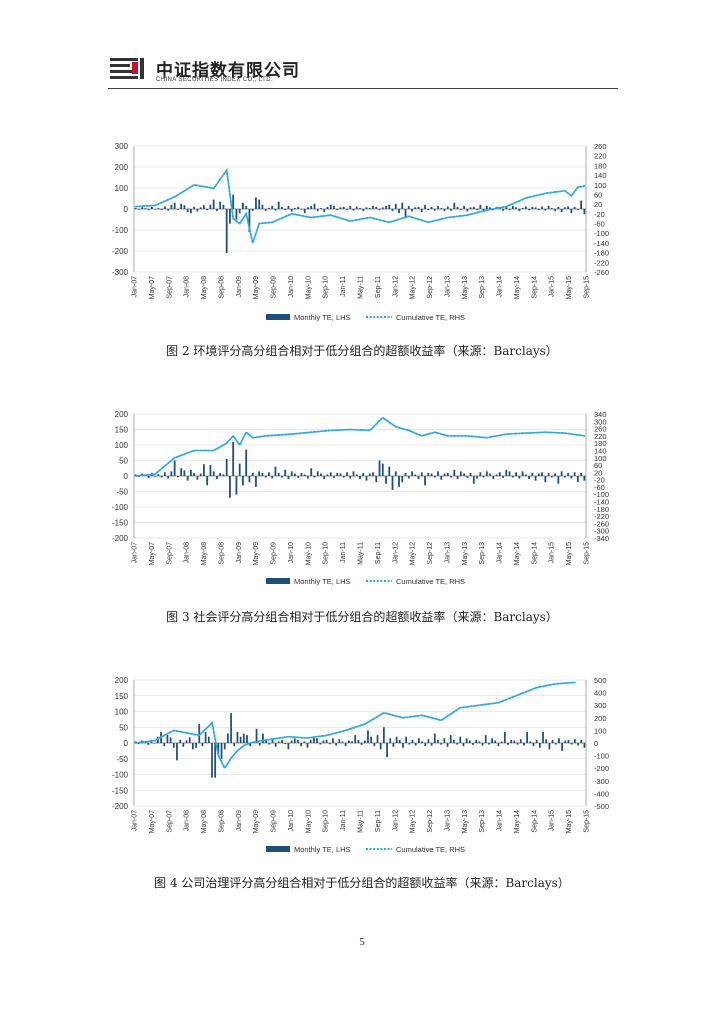  I want to click on x-tick-label: Sep-09, so click(274, 287).